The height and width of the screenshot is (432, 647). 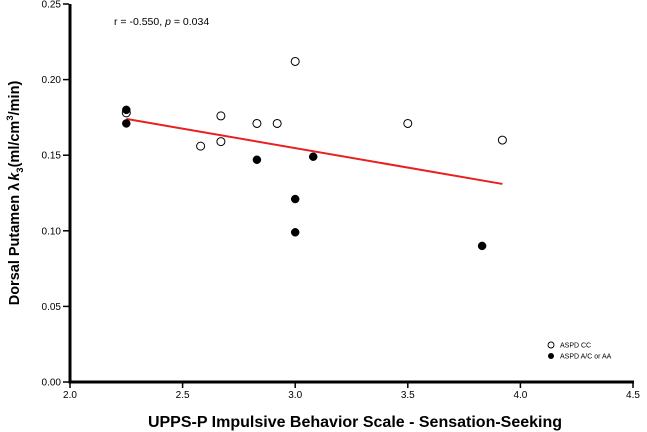 I want to click on x-tick-label: 2.5, so click(x=183, y=395).